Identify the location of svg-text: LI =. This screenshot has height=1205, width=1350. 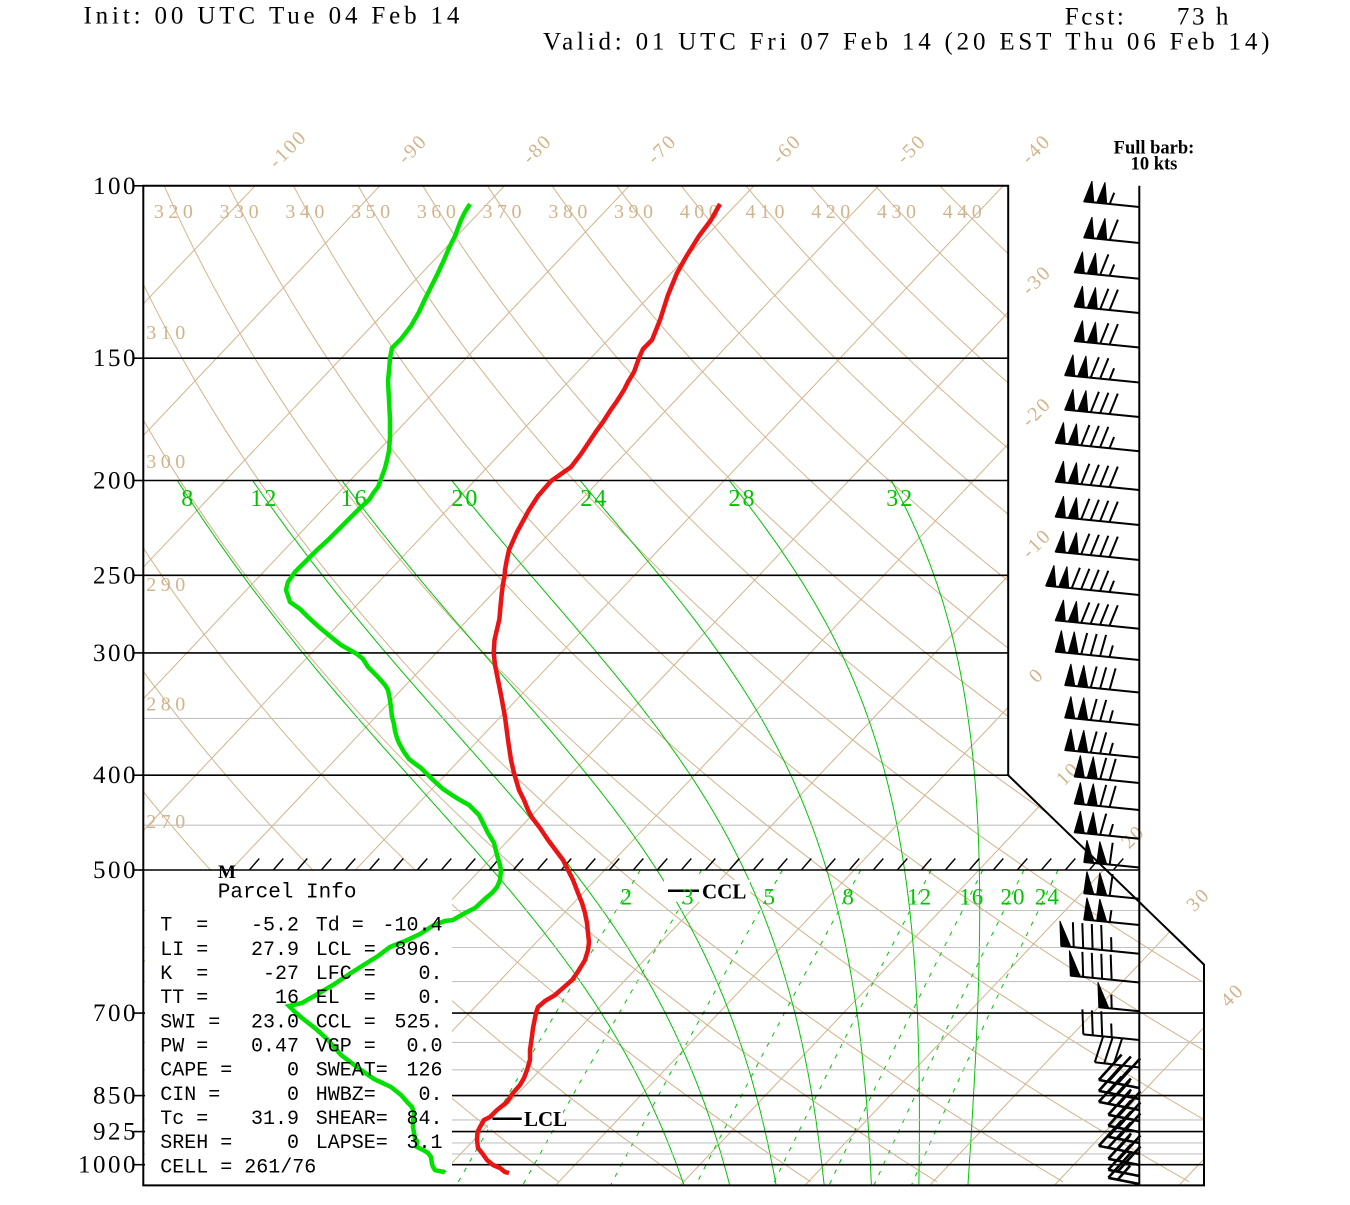
(184, 950).